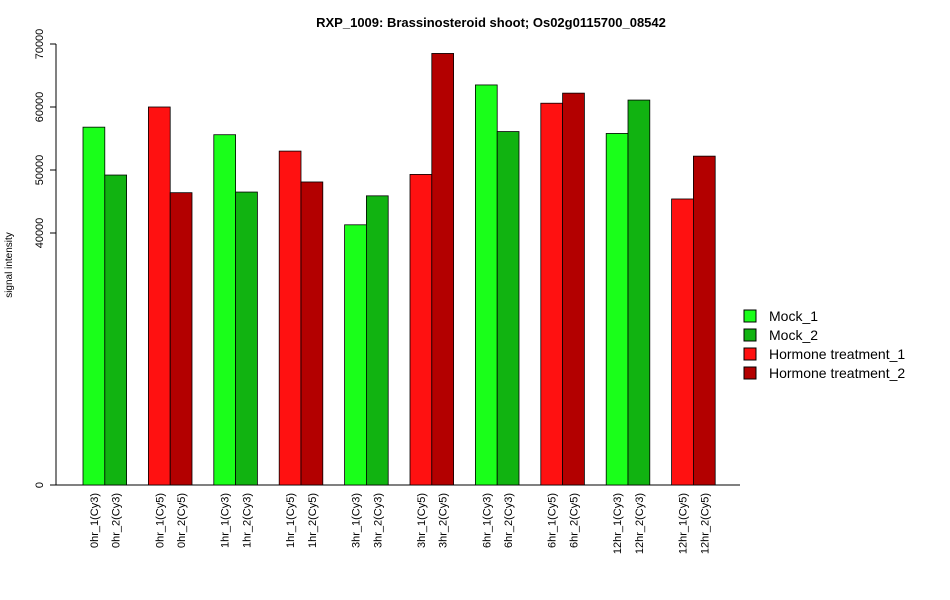 The image size is (950, 600). Describe the element at coordinates (444, 520) in the screenshot. I see `x-tick-label: 3hr_2(Cy5)` at that location.